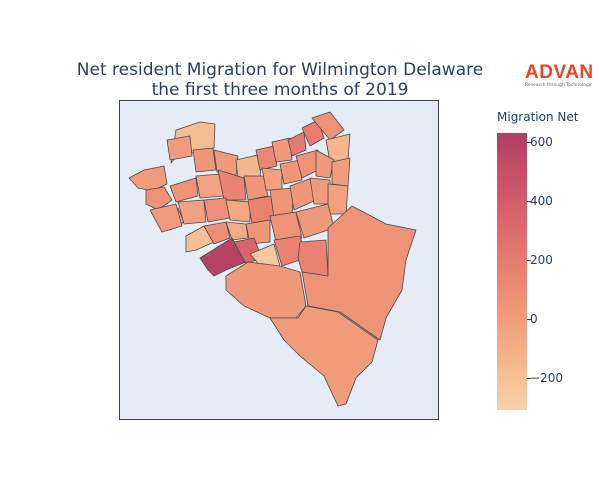  What do you see at coordinates (541, 259) in the screenshot?
I see `colorbar-tick-label-2: 200` at bounding box center [541, 259].